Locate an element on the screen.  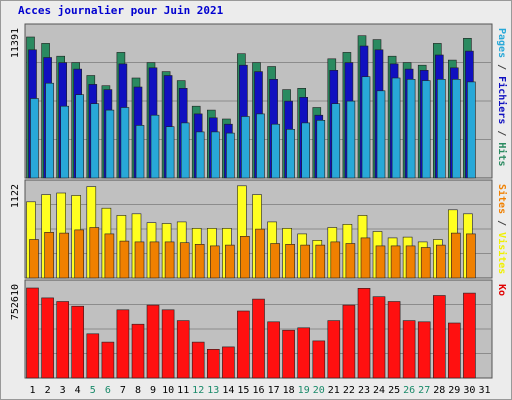
x-tick-label: 31 is located at coordinates (484, 390).